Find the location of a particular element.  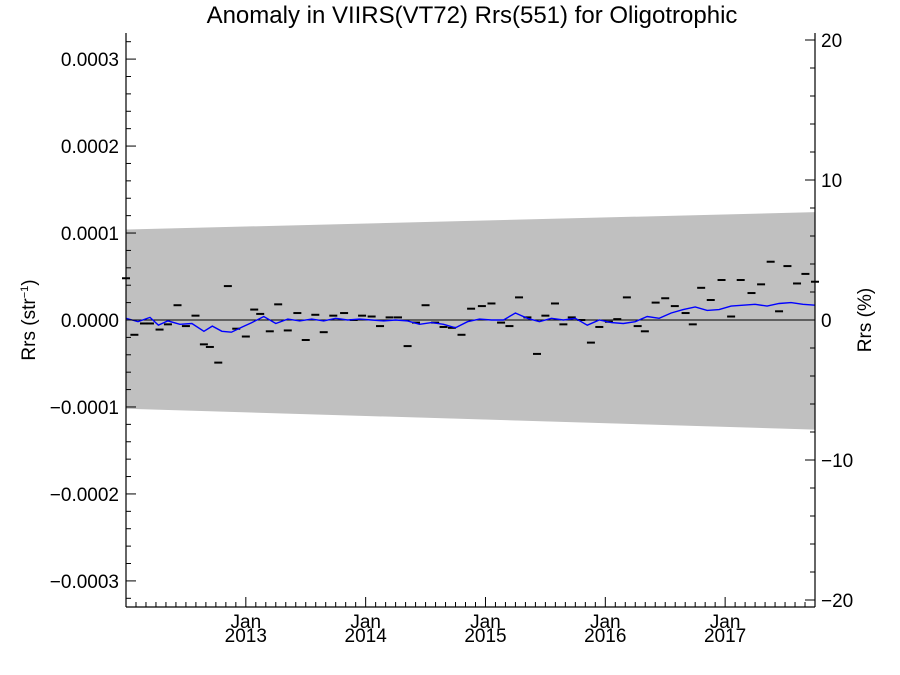

right-tick-label: −10 is located at coordinates (837, 461).